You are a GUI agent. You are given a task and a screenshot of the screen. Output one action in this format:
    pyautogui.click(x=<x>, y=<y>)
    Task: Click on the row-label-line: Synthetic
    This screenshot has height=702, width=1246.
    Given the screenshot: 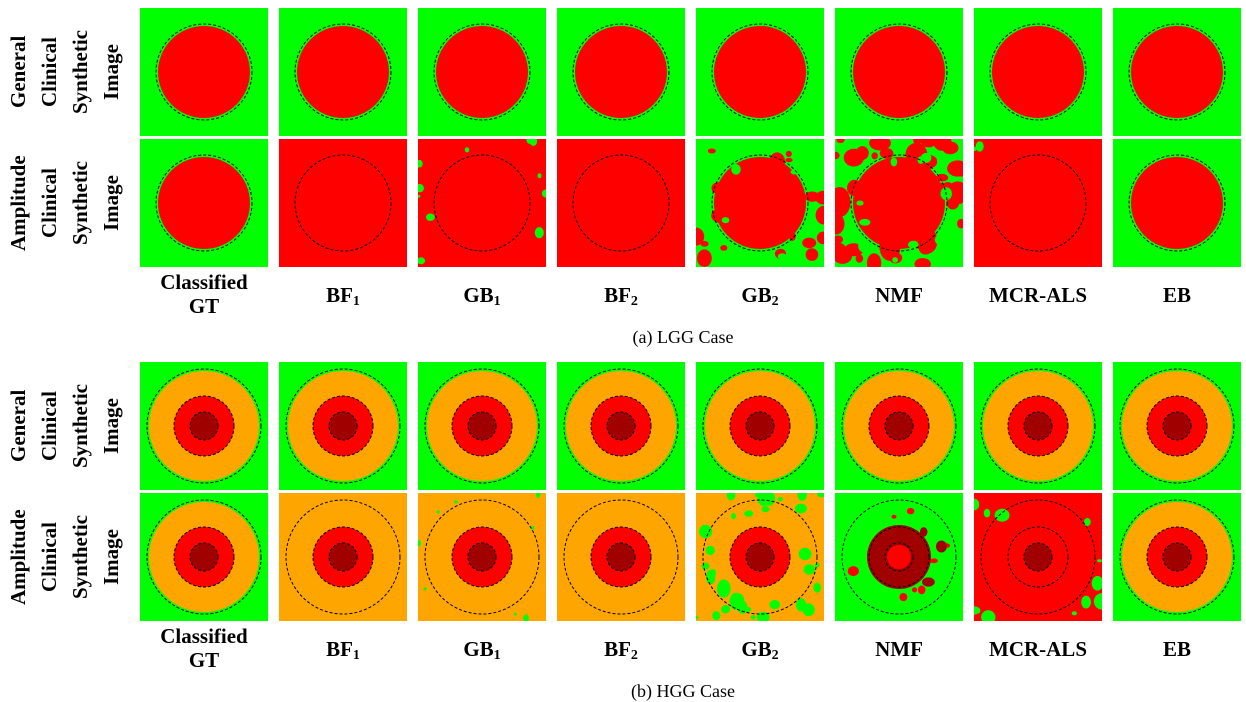 What is the action you would take?
    pyautogui.click(x=80, y=203)
    